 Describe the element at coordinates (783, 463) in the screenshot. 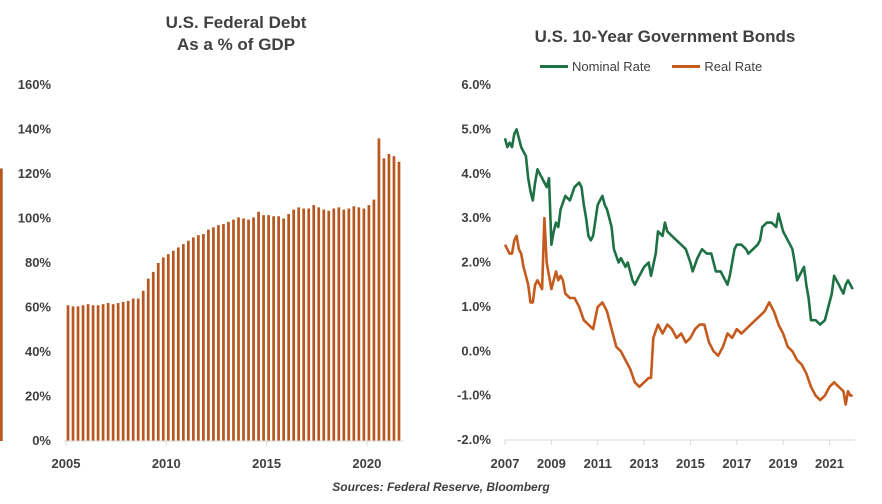

I see `x-tick-label-bonds: 2019` at that location.